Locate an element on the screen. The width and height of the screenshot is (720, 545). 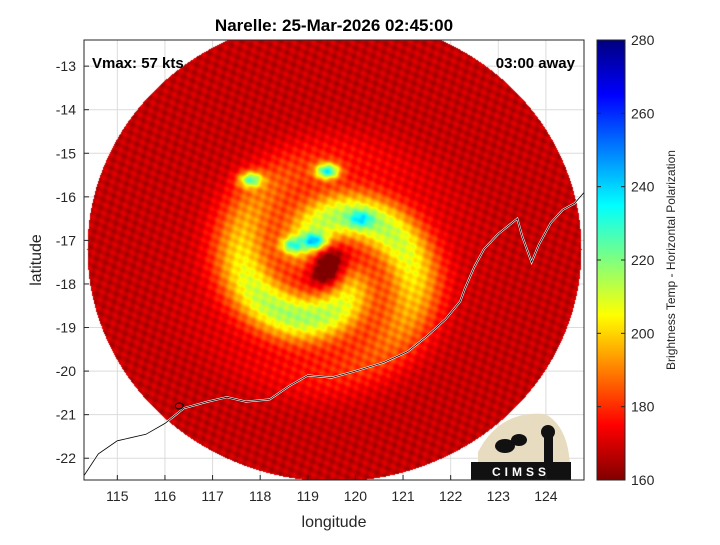
y-tick-label: -15 is located at coordinates (66, 153).